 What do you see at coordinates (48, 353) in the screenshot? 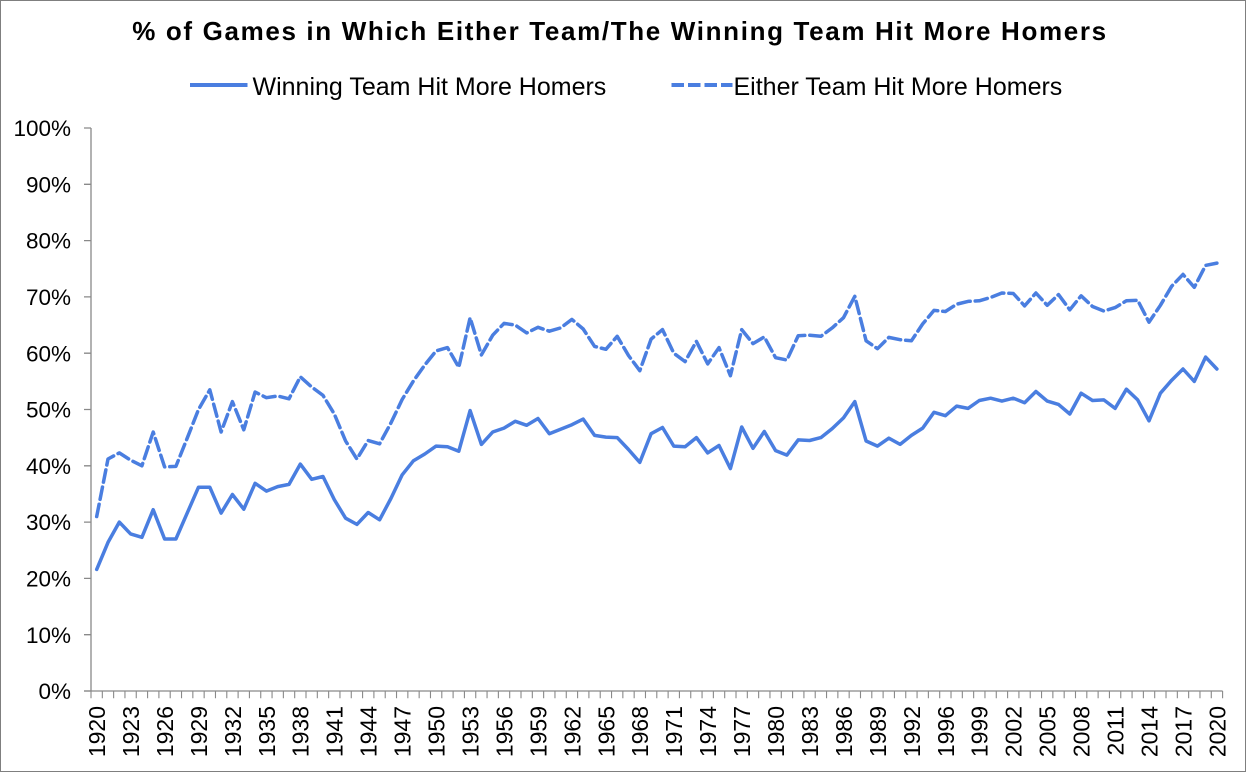
I see `svg-text: 60%` at bounding box center [48, 353].